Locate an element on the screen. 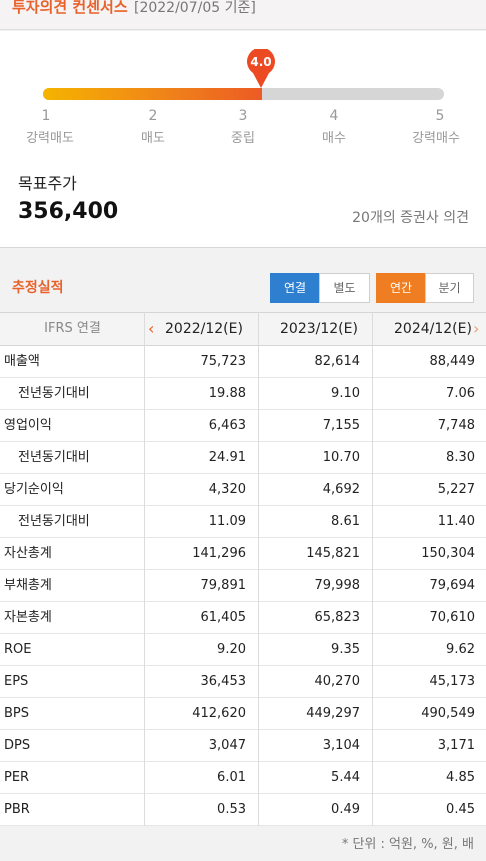 The image size is (486, 861). table-cell: 4.85 is located at coordinates (460, 777).